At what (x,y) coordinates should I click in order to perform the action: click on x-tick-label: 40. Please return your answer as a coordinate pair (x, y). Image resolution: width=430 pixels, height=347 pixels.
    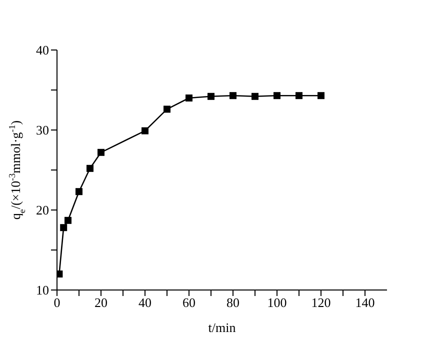
    Looking at the image, I should click on (145, 302).